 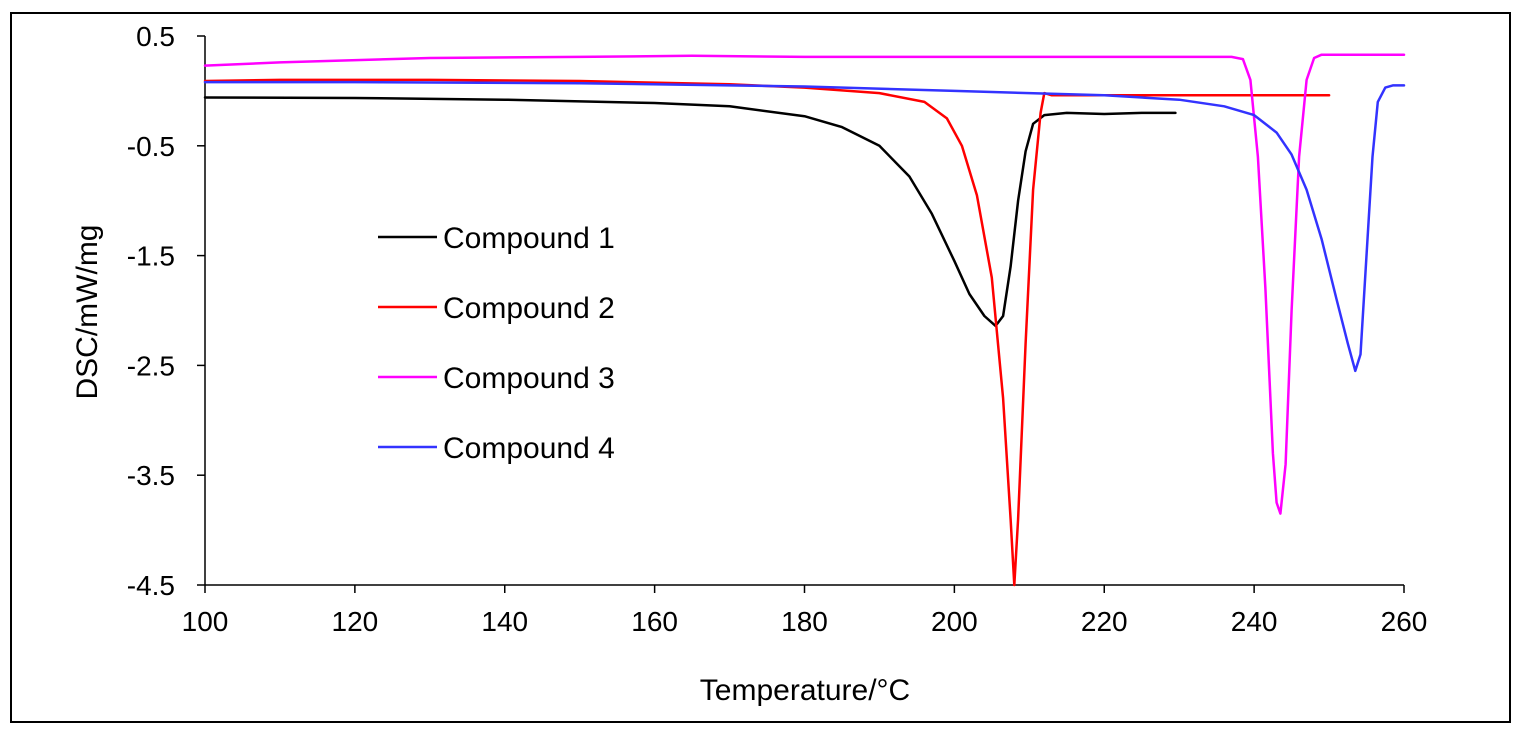 I want to click on x-tick-label: 120, so click(x=355, y=621).